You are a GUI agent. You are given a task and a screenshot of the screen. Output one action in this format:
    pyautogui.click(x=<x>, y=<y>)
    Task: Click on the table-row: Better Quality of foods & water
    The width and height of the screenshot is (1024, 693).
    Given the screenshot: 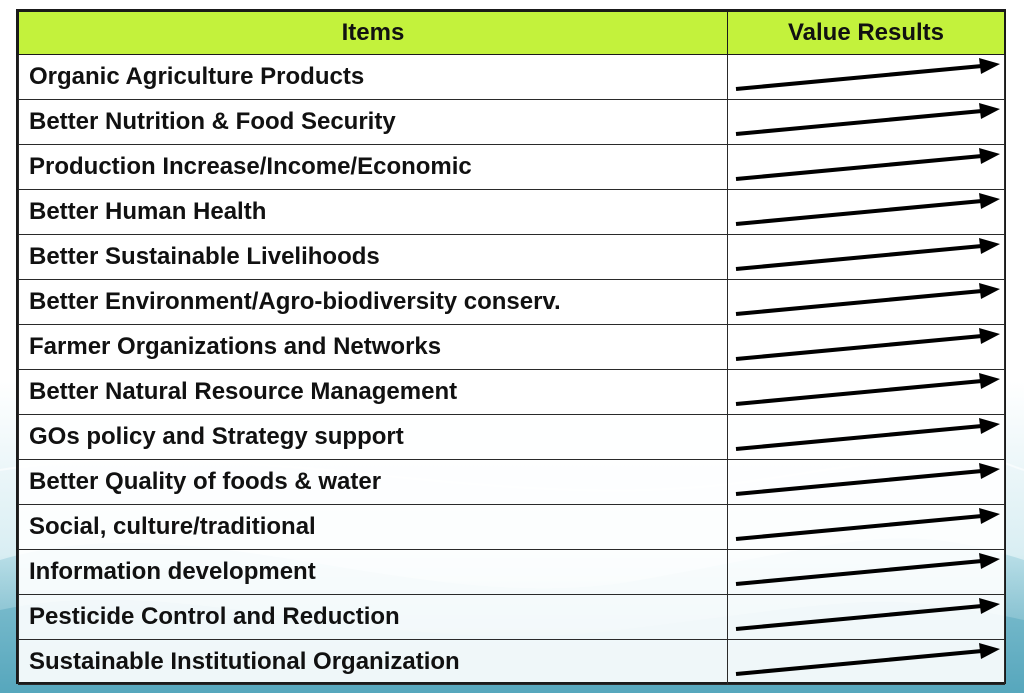 What is the action you would take?
    pyautogui.click(x=511, y=482)
    